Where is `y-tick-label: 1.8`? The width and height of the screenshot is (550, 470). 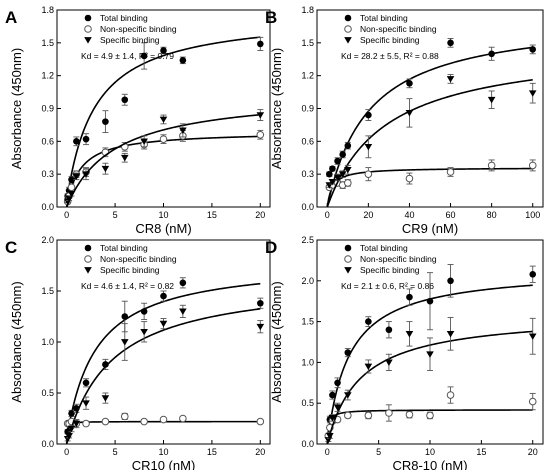 y-tick-label: 1.8 is located at coordinates (307, 10).